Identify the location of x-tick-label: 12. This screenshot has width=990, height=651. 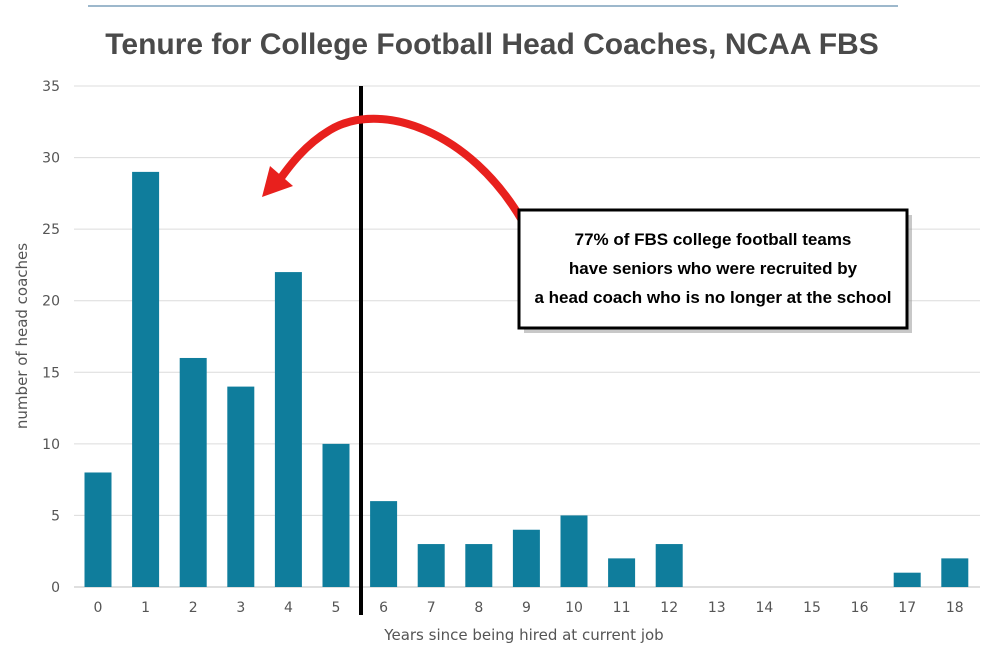
(669, 608).